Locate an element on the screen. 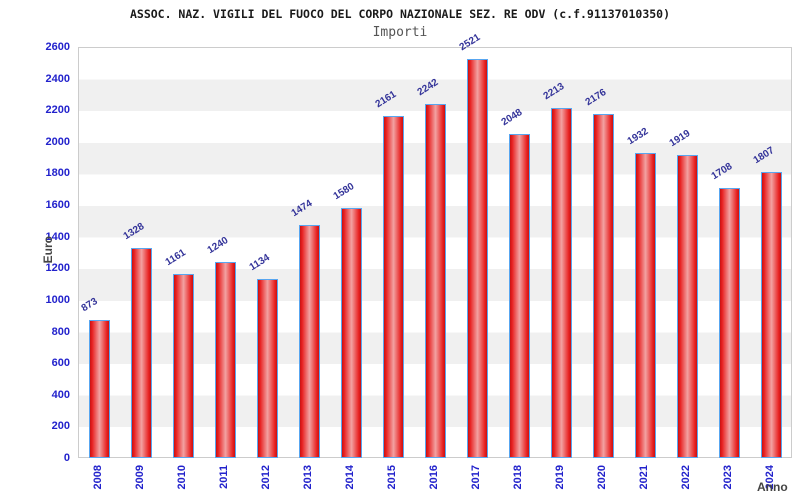 Image resolution: width=800 pixels, height=500 pixels. x-tick-label: 2018 is located at coordinates (518, 477).